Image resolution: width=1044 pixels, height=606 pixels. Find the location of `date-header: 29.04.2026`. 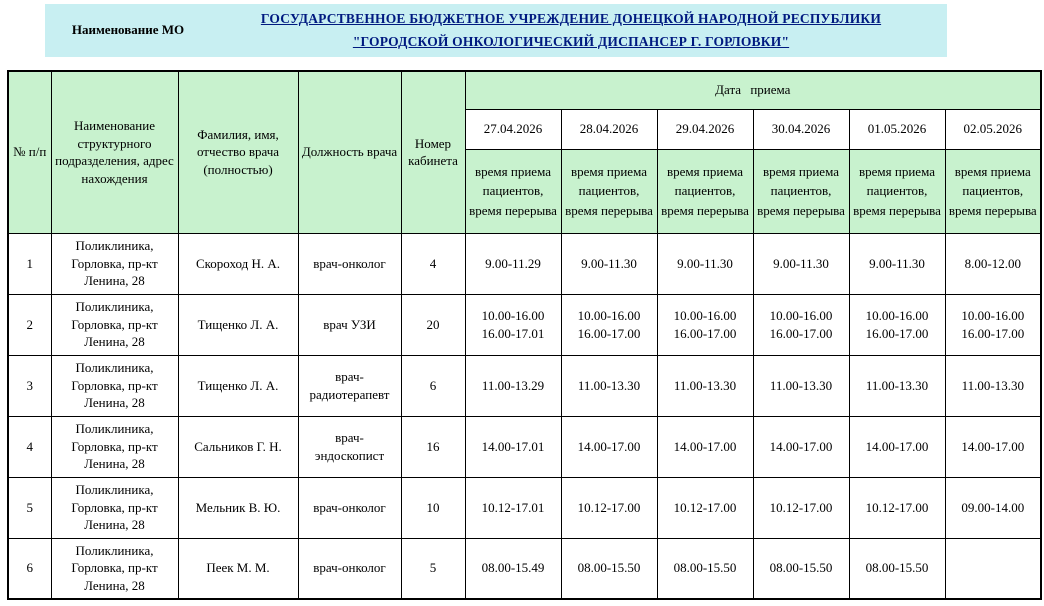

date-header: 29.04.2026 is located at coordinates (705, 129).